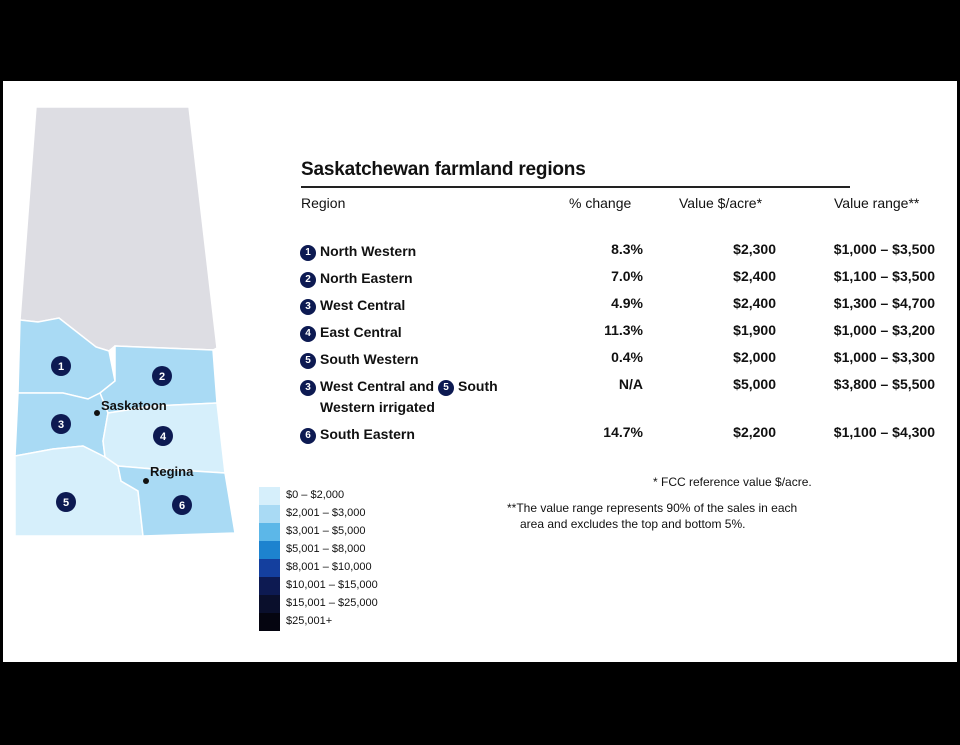 Image resolution: width=960 pixels, height=745 pixels. Describe the element at coordinates (326, 549) in the screenshot. I see `legend-label: $5,001 – $8,000` at that location.